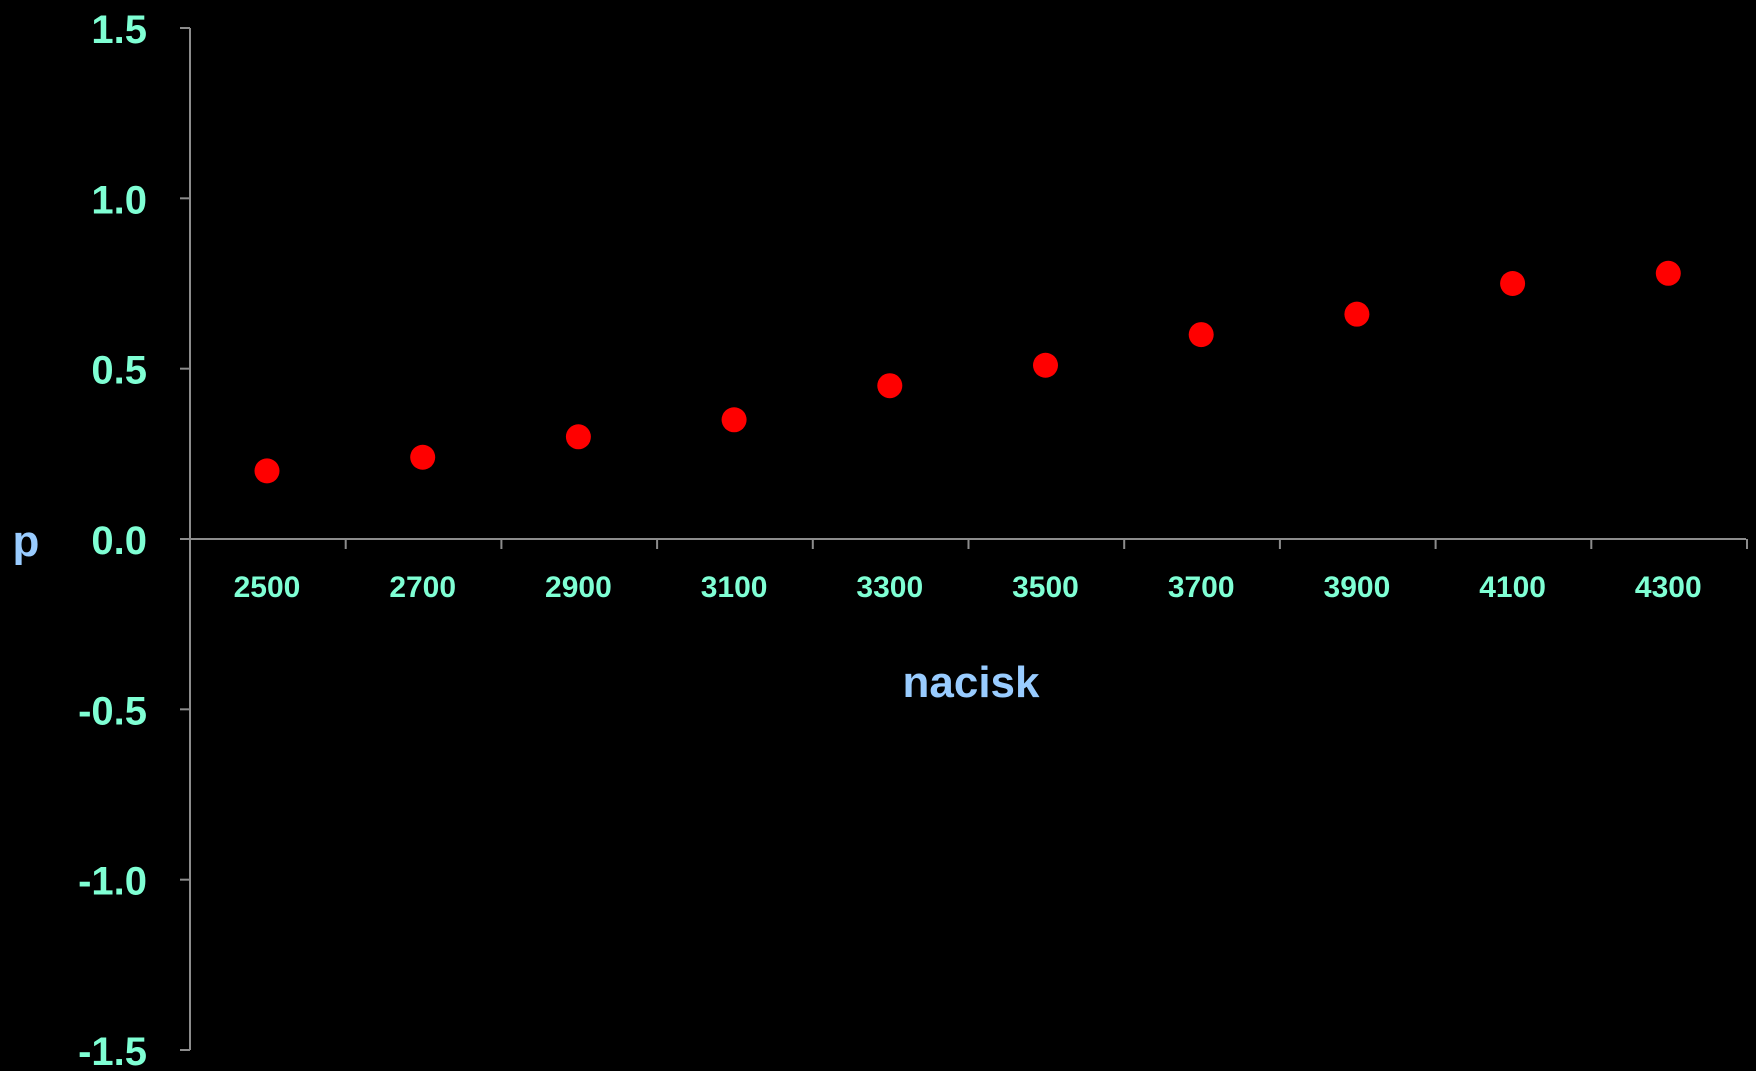  Describe the element at coordinates (1045, 587) in the screenshot. I see `x-tick-label: 3500` at that location.